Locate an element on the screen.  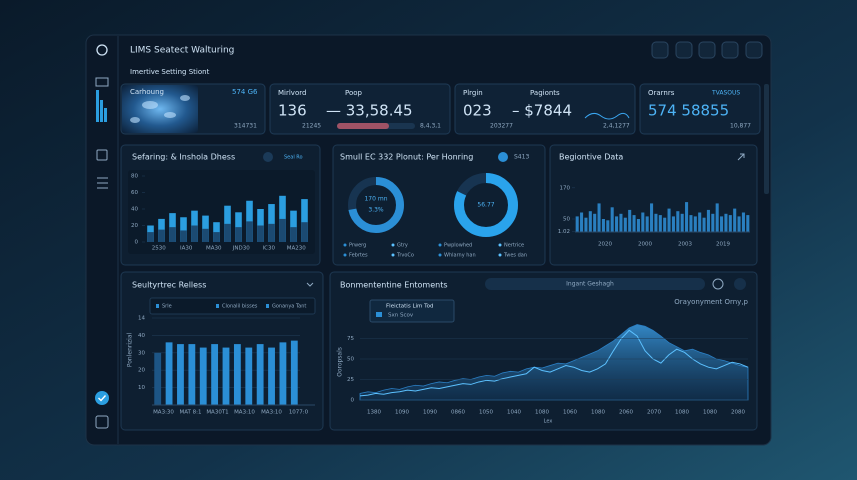
settings-icon is located at coordinates (102, 422).